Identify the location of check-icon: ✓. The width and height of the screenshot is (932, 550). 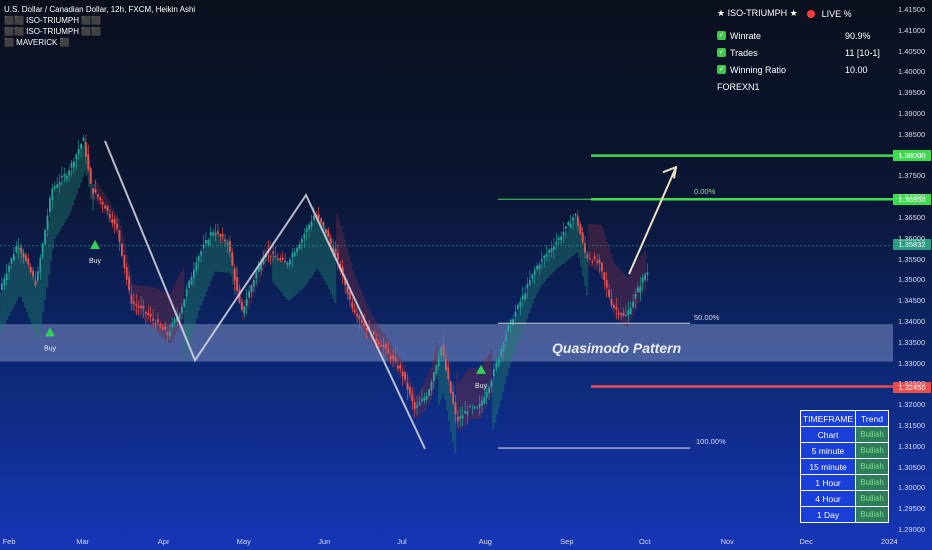
(721, 35).